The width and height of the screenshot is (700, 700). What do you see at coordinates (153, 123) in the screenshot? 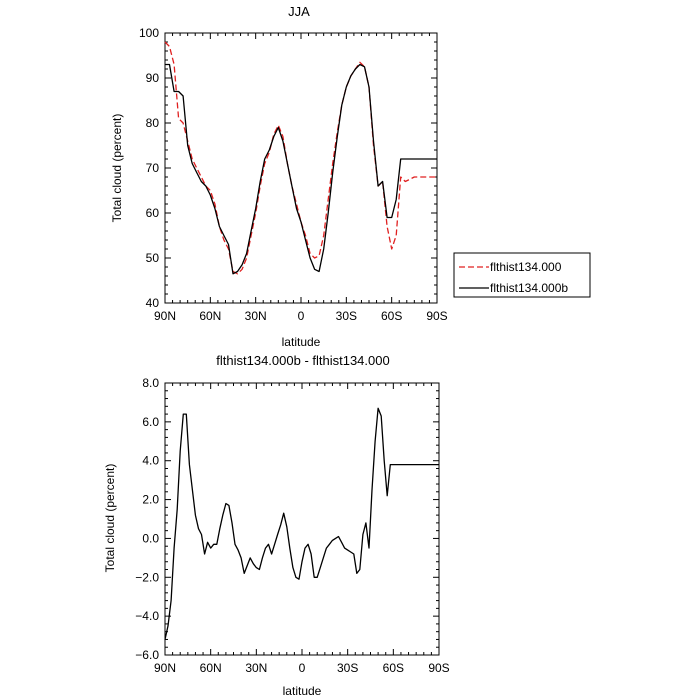
I see `top-y-tick-label: 80` at bounding box center [153, 123].